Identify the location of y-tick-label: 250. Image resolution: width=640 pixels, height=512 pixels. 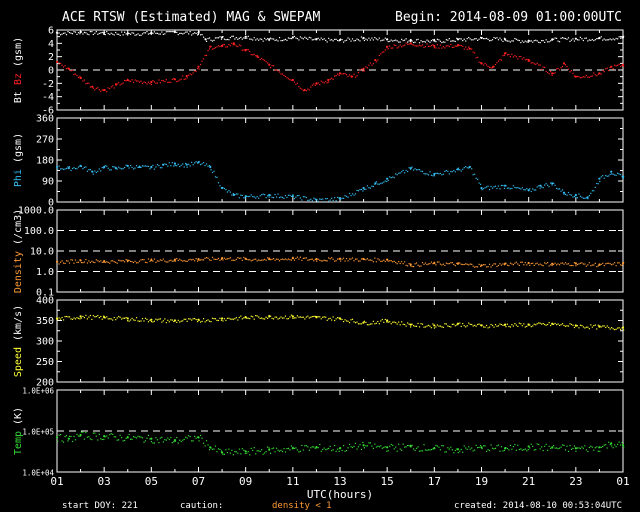
(45, 362).